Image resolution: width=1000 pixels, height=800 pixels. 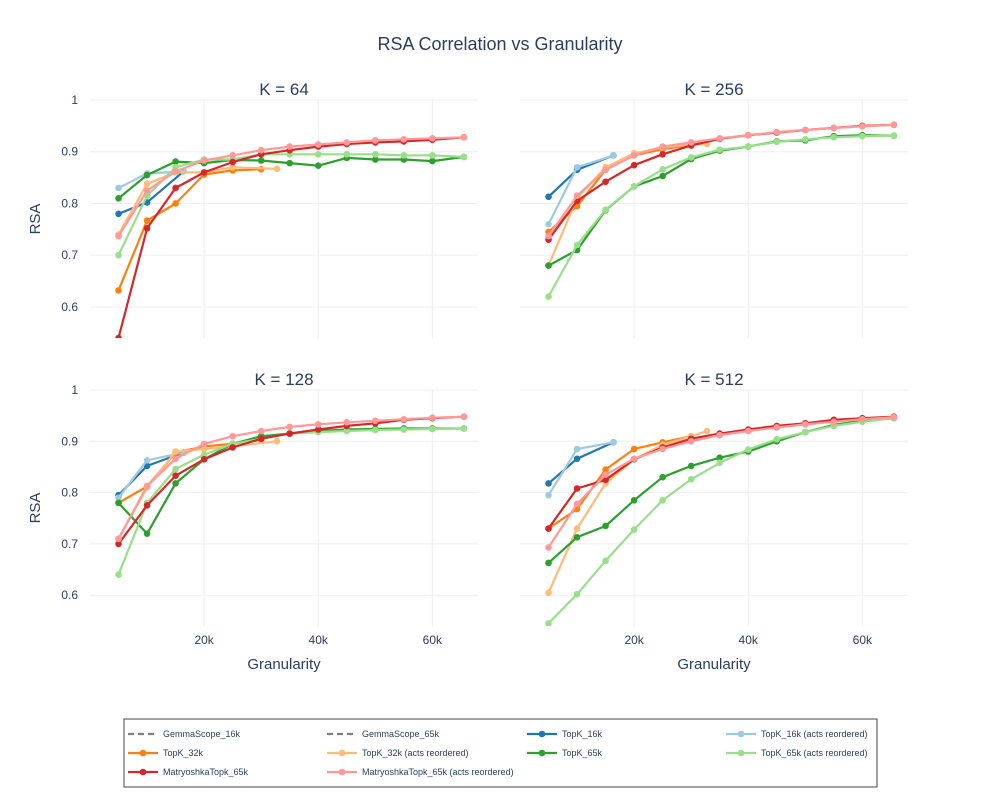 I want to click on series-topk-65k, so click(x=291, y=481).